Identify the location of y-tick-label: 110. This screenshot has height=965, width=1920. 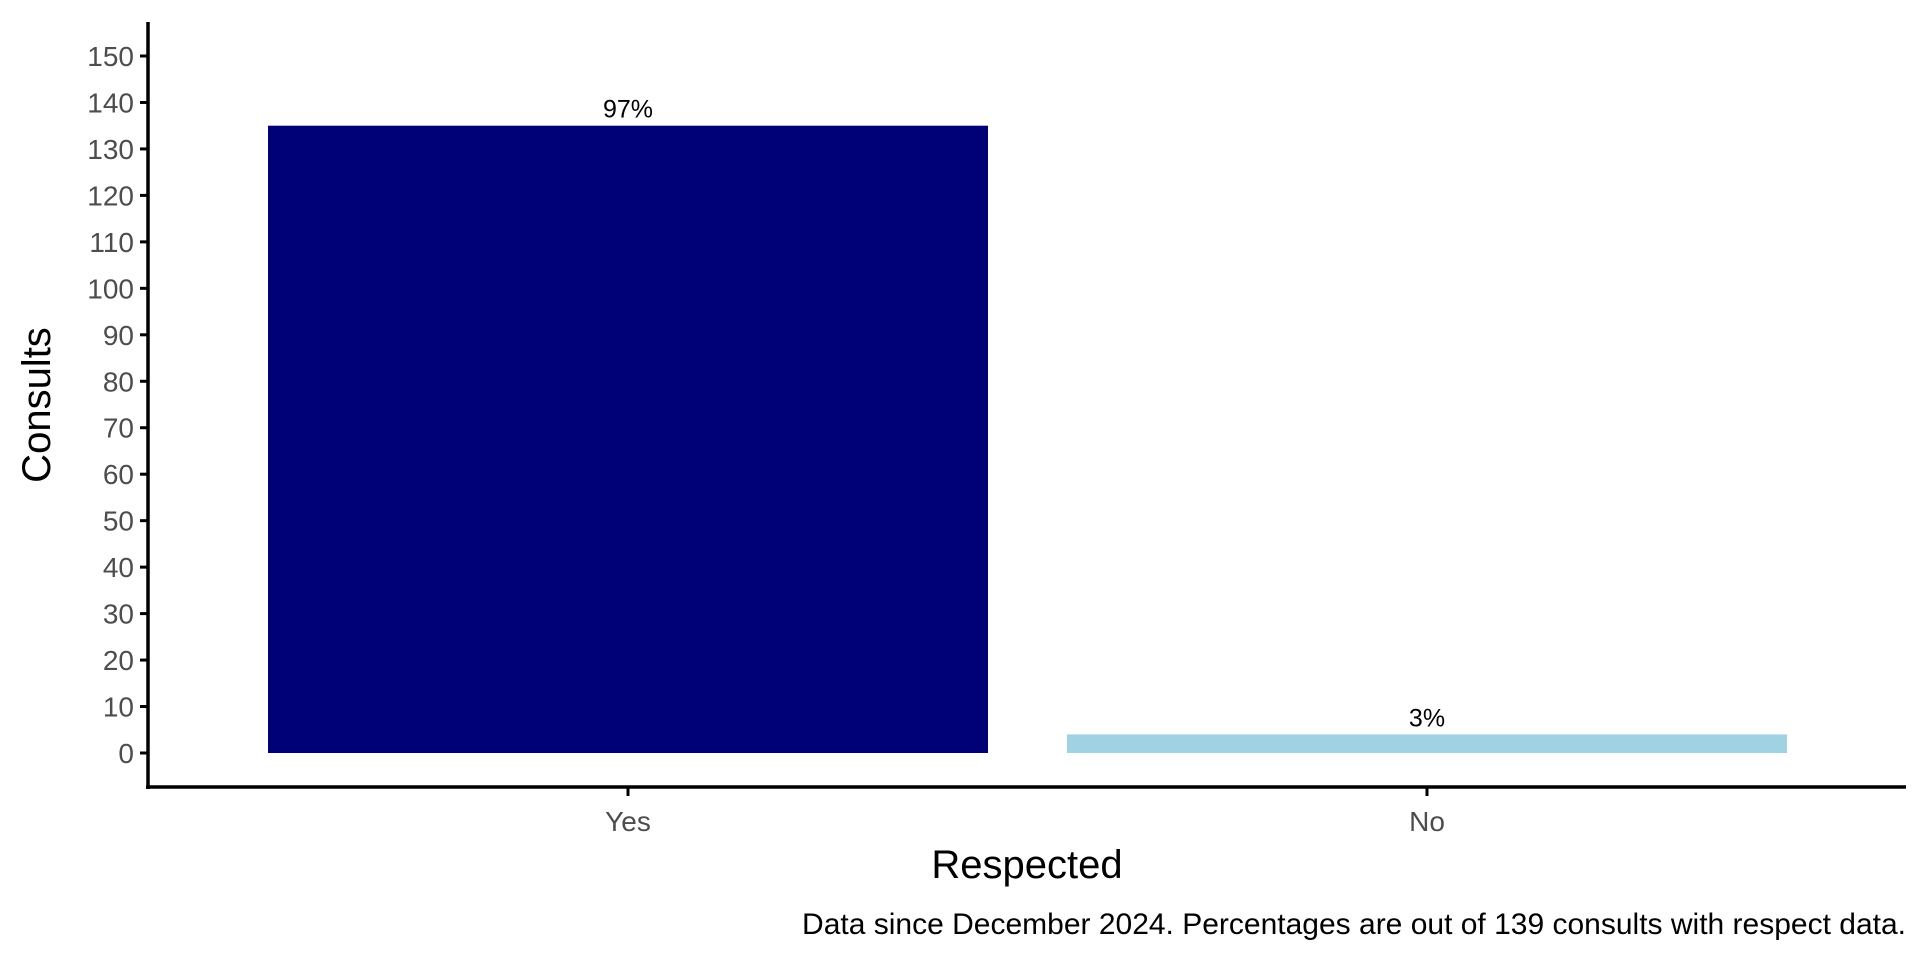
(111, 242).